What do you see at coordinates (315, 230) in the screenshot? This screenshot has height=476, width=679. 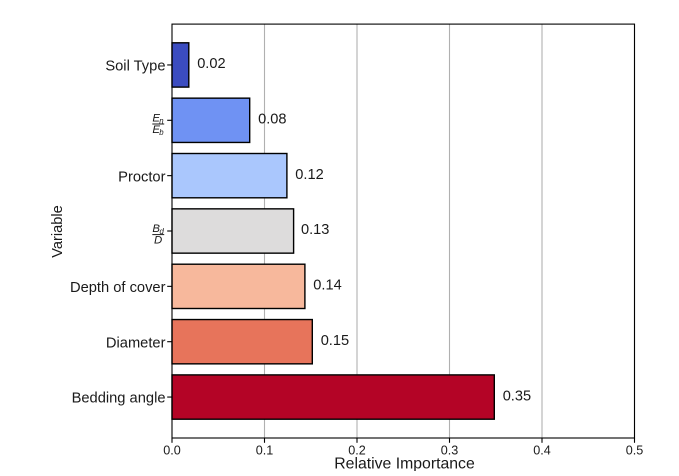 I see `svg-text: 0.13` at bounding box center [315, 230].